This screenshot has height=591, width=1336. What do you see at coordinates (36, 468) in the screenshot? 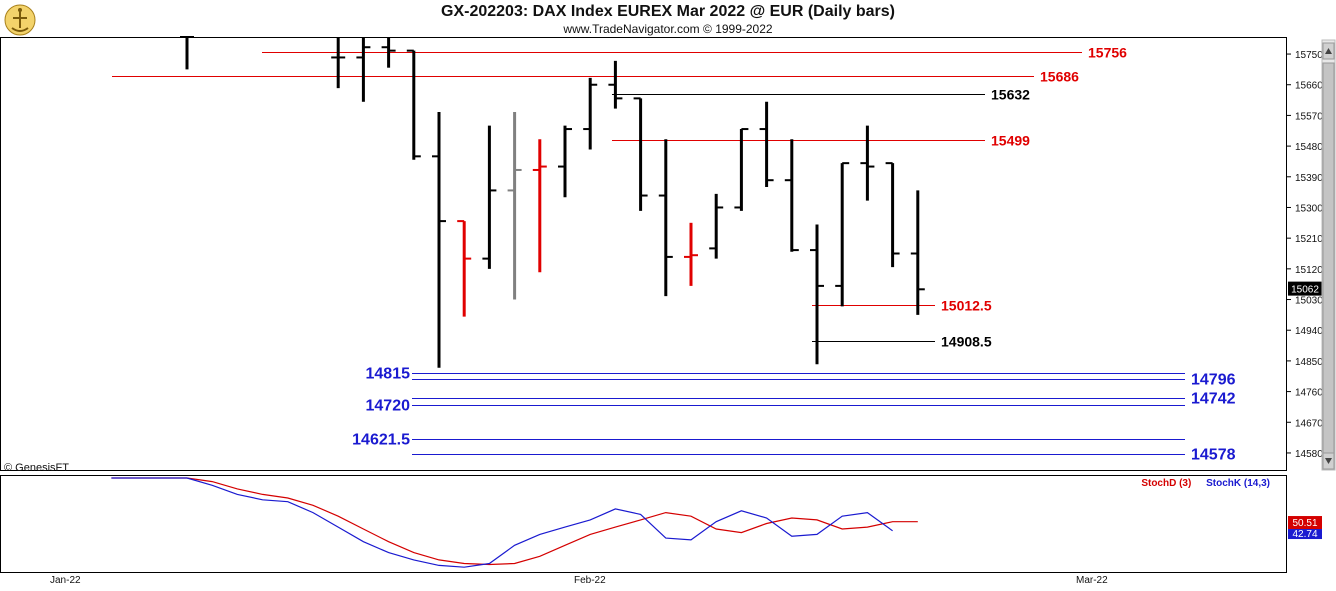
I see `copyright-label: © GenesisFT` at bounding box center [36, 468].